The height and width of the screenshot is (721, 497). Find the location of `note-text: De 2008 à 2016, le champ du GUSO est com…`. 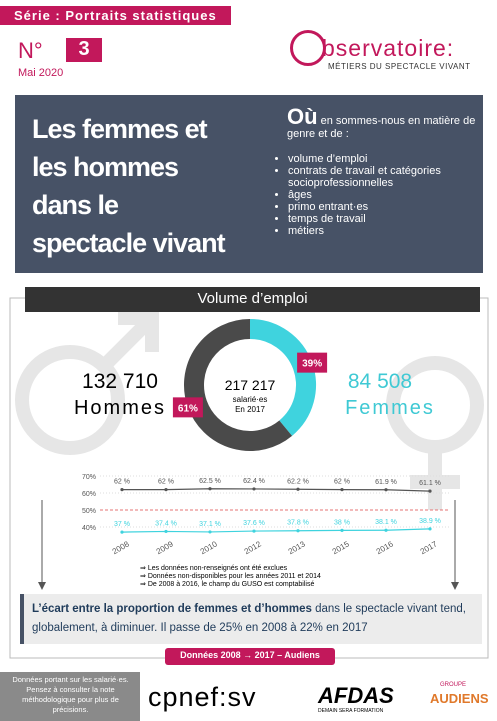

note-text: De 2008 à 2016, le champ du GUSO est com… is located at coordinates (231, 584).